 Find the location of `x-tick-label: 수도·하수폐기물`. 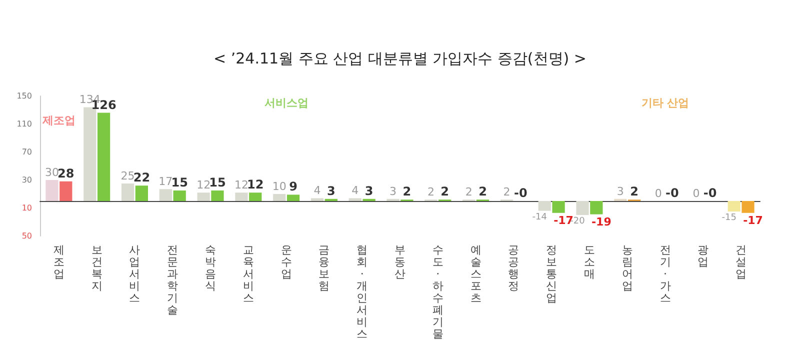

x-tick-label: 수도·하수폐기물 is located at coordinates (438, 292).